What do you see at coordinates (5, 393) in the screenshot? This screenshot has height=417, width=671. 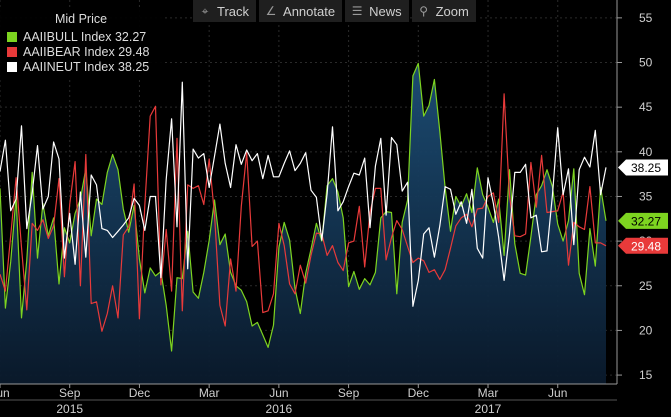 I see `x-month-label-0: Jun` at bounding box center [5, 393].